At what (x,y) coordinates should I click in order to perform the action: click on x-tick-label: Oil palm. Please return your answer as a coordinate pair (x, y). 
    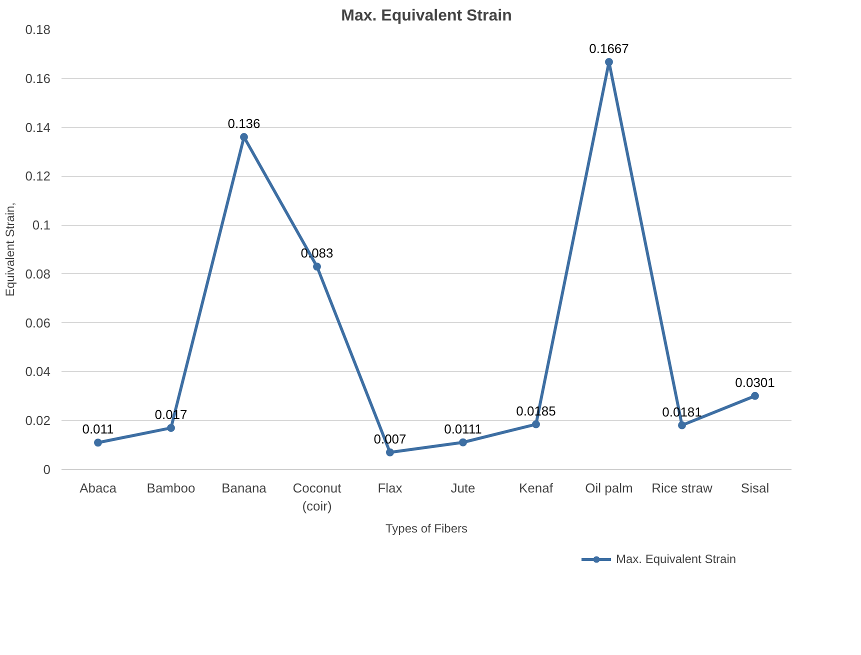
    Looking at the image, I should click on (609, 488).